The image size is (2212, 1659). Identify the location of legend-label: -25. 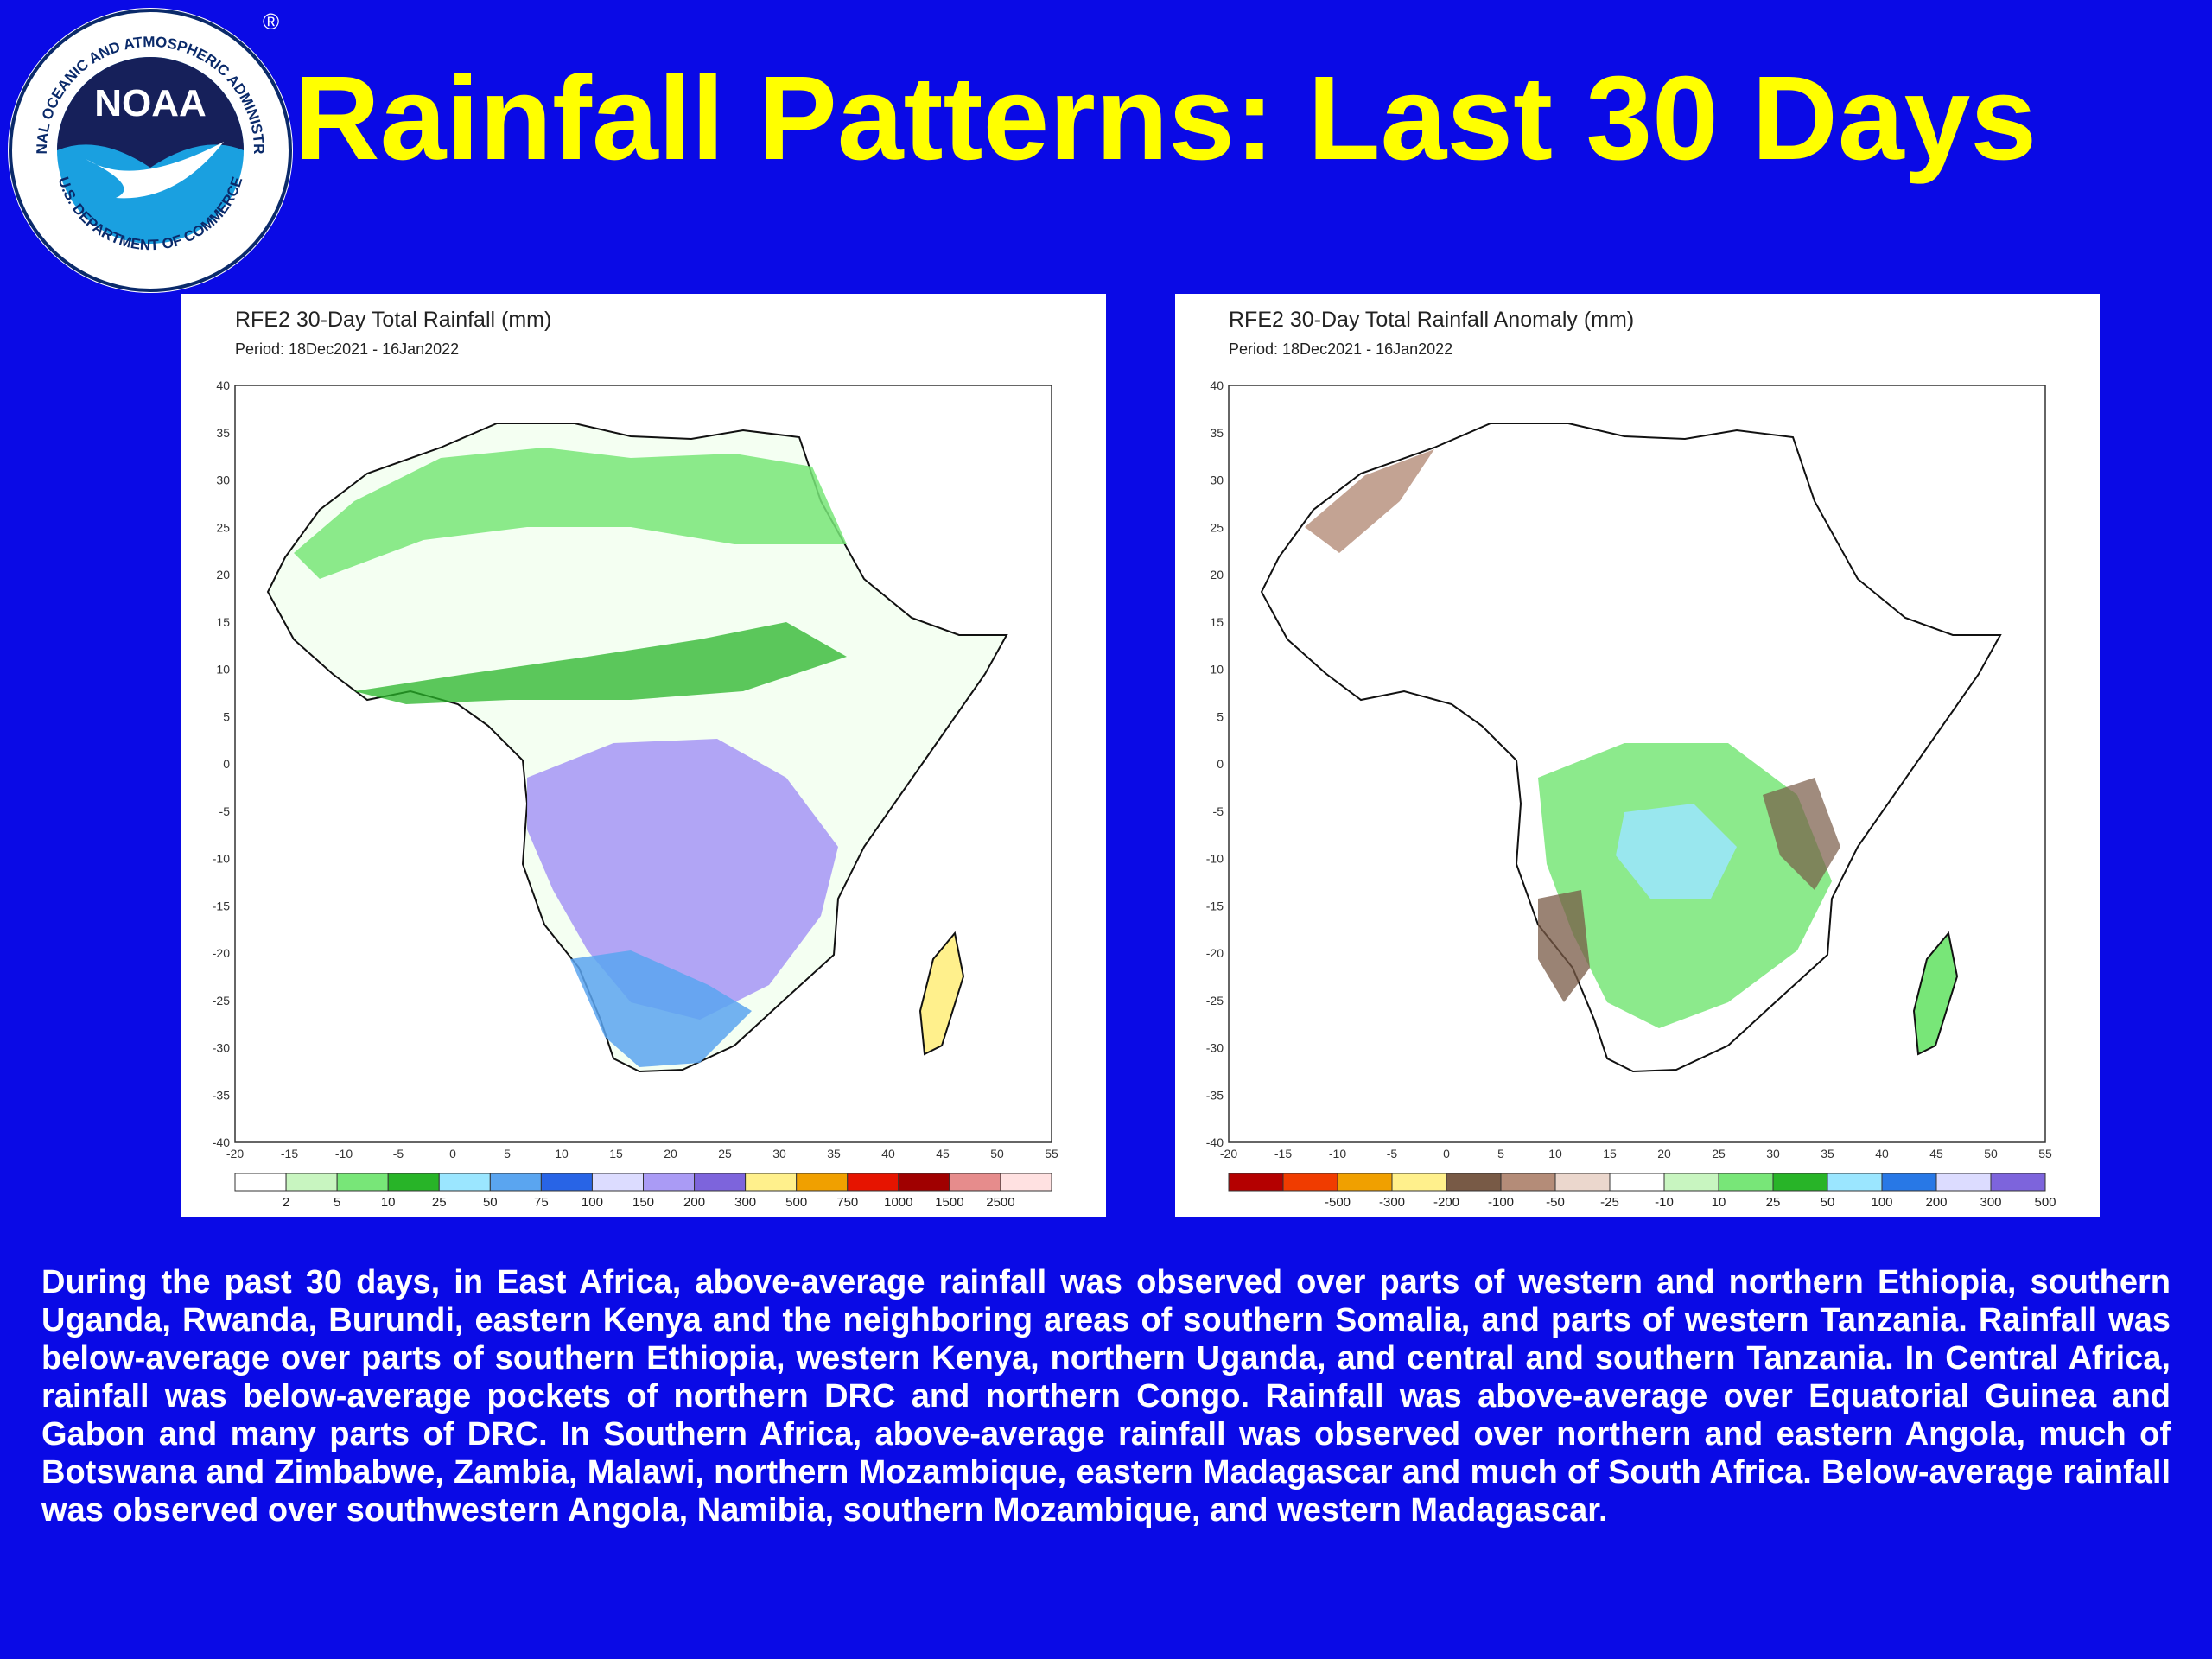
(1609, 1202).